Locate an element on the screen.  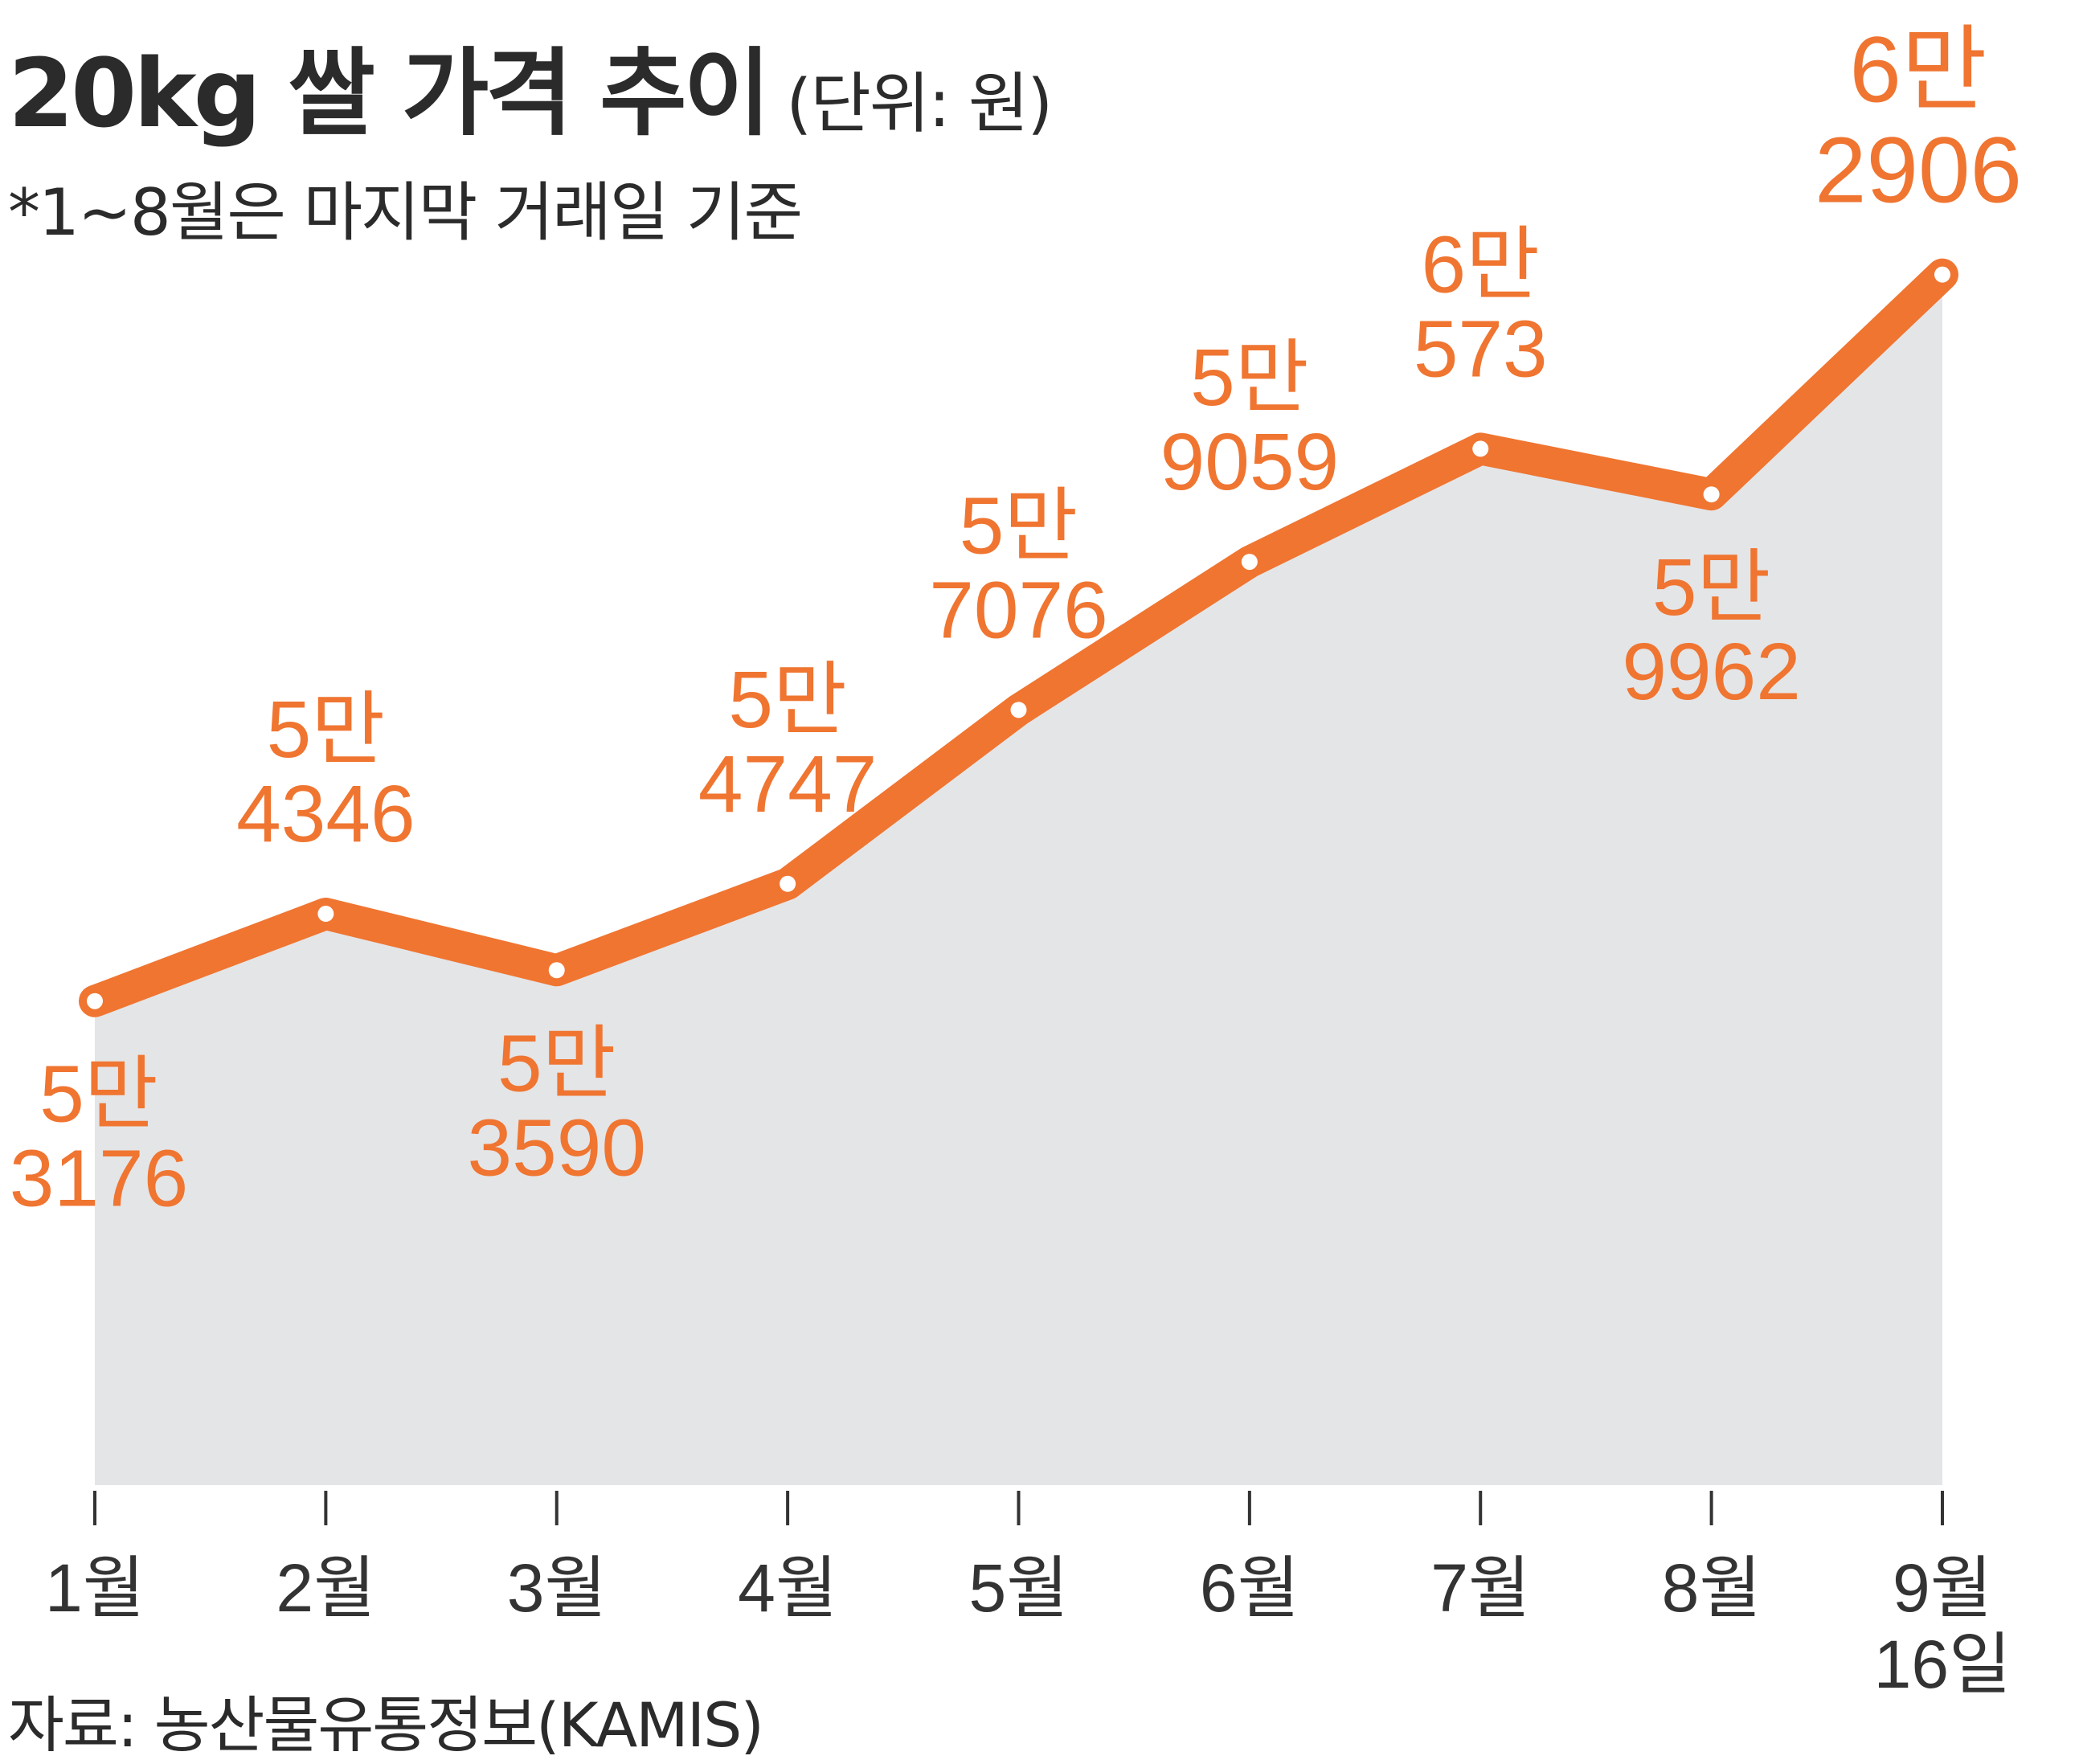
x-tick-label-line: 5월 is located at coordinates (1019, 1588).